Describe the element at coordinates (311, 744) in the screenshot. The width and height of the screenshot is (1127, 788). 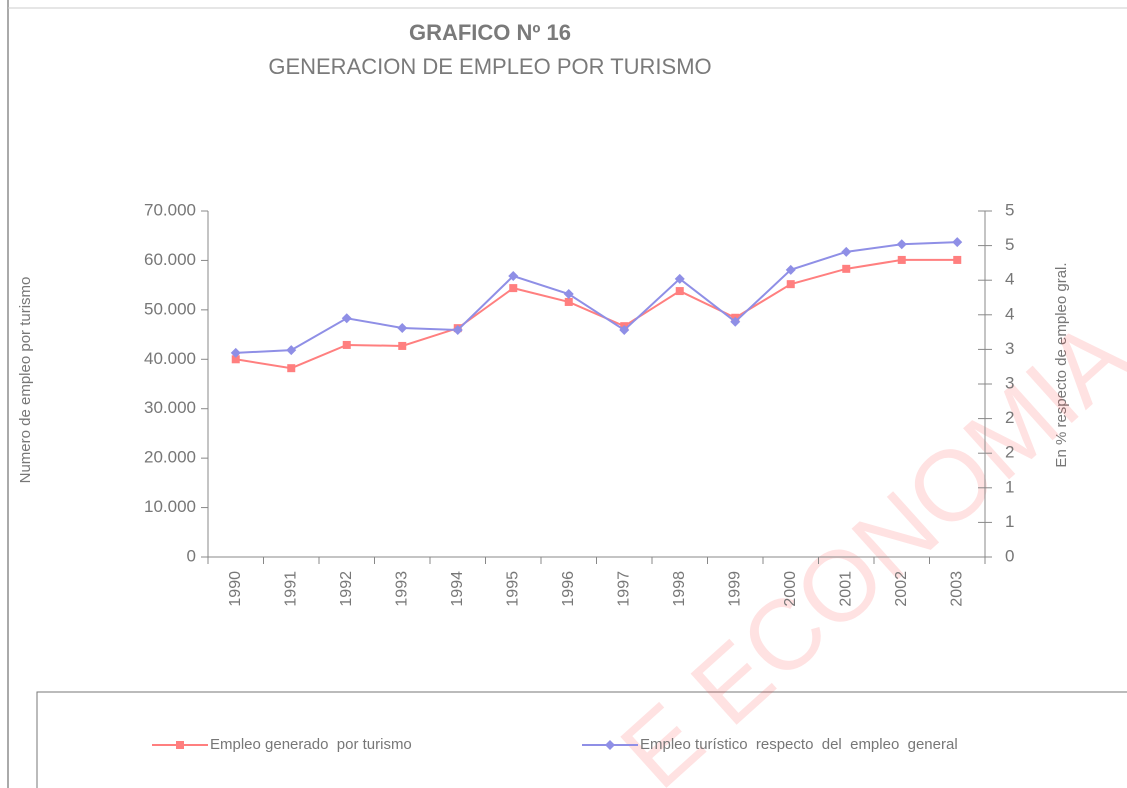
I see `legend-label: Empleo generado por turismo` at that location.